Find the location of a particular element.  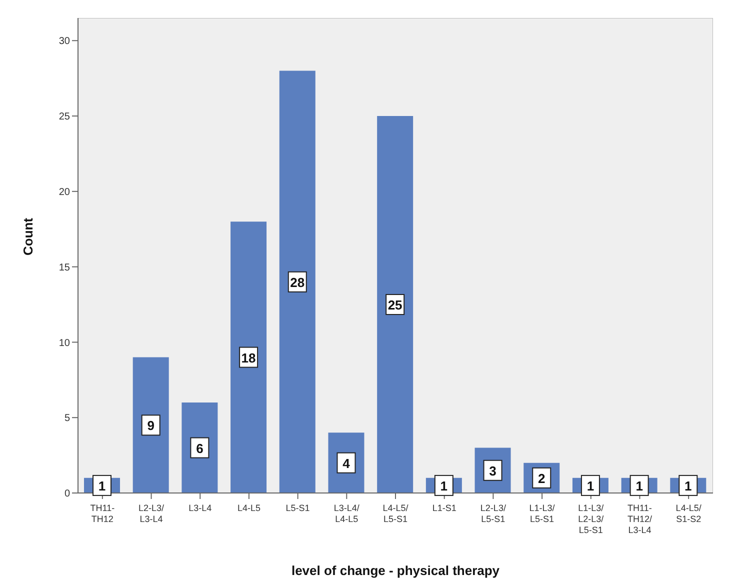

data-label: 2 is located at coordinates (542, 478).